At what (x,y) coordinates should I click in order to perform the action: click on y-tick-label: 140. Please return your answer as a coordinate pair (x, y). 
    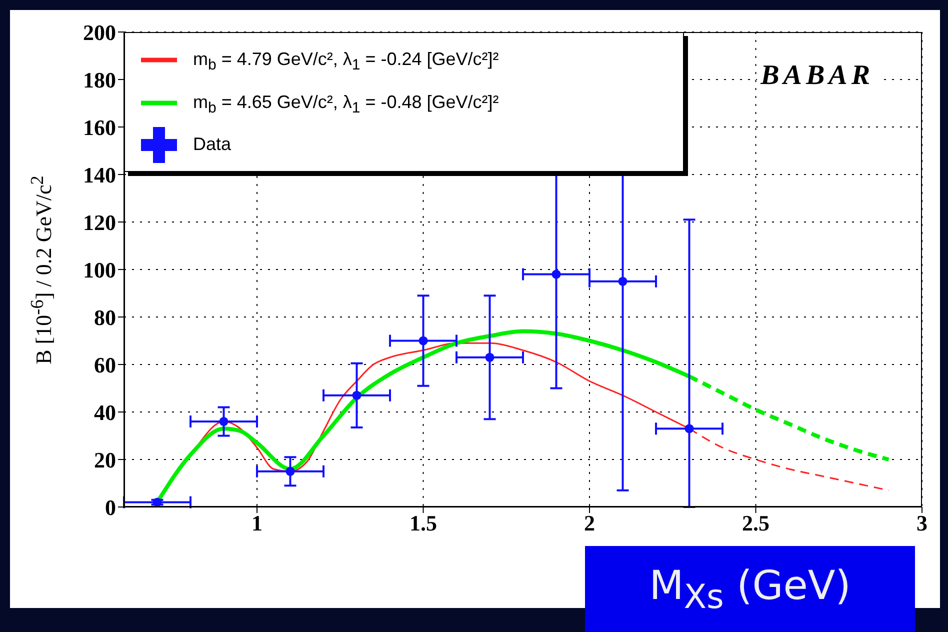
    Looking at the image, I should click on (99, 175).